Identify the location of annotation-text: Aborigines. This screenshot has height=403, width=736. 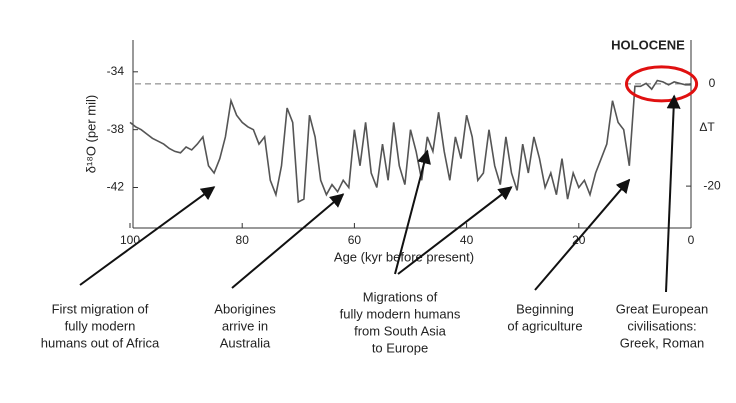
(245, 308).